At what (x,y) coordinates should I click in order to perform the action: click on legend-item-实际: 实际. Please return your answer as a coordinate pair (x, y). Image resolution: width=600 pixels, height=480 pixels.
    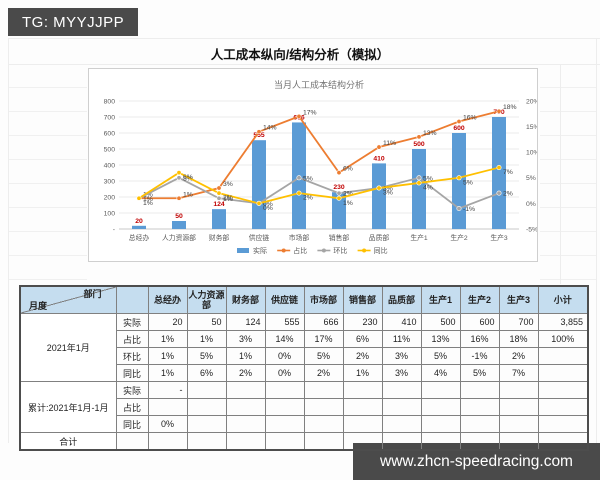
    Looking at the image, I should click on (260, 250).